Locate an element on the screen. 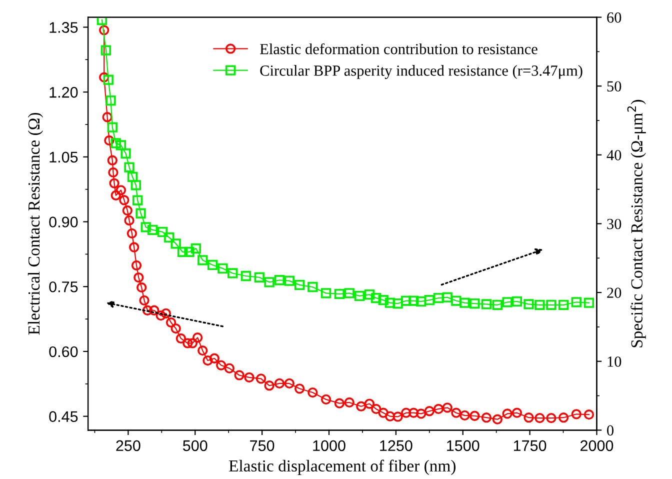 The image size is (672, 479). x-tick-label: 250 is located at coordinates (128, 446).